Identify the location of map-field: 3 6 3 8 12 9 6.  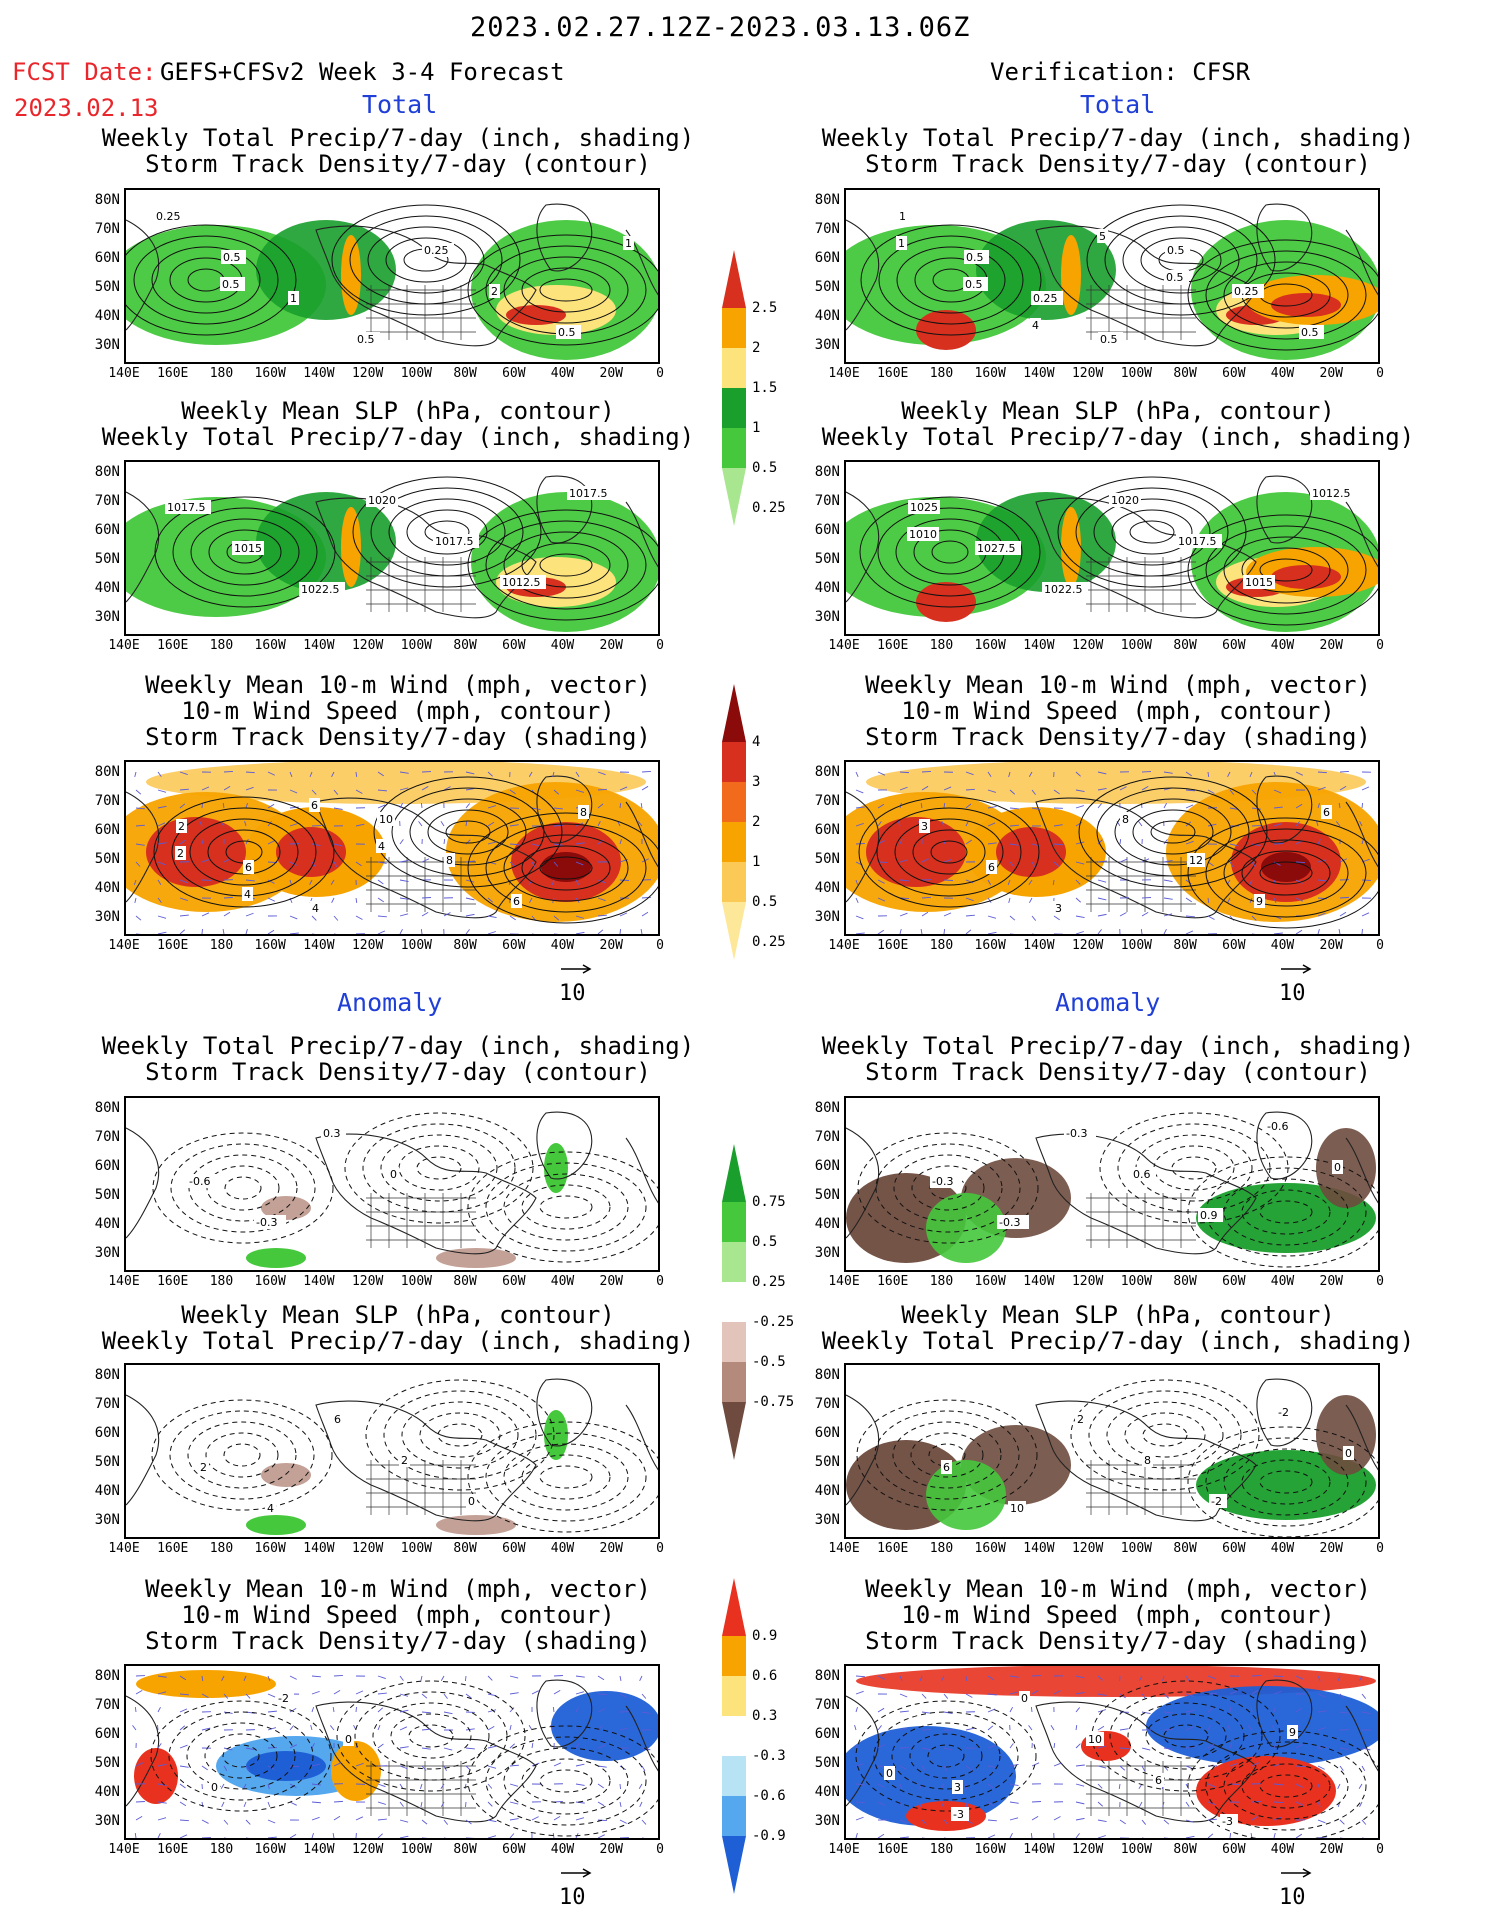
(1112, 848).